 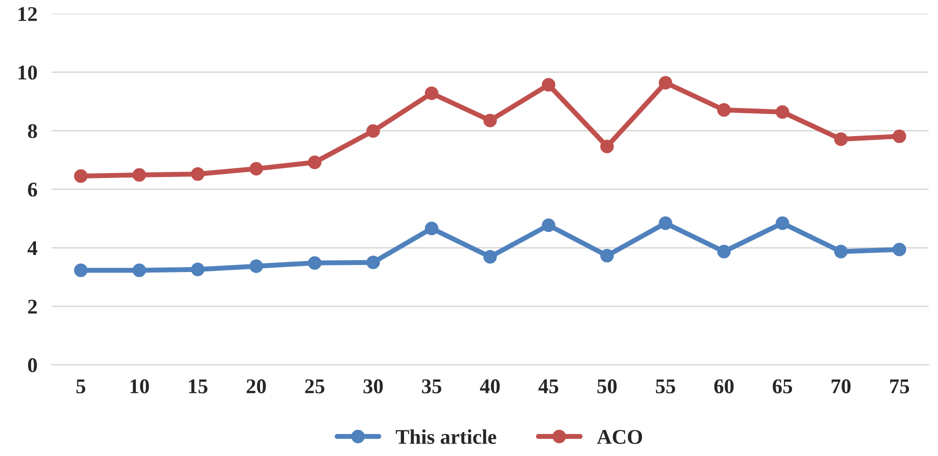 I want to click on x-tick-label: 45, so click(x=548, y=386).